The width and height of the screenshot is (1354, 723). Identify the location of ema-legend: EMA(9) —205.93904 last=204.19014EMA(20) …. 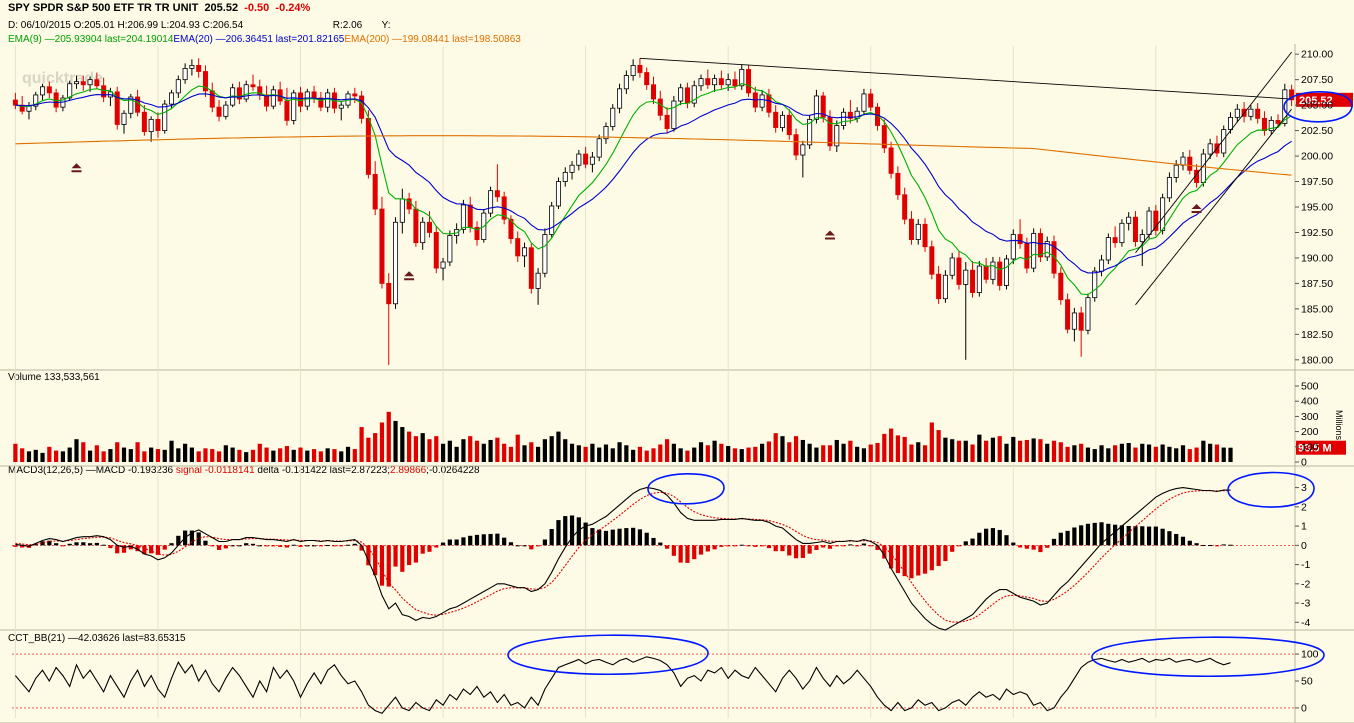
(264, 39).